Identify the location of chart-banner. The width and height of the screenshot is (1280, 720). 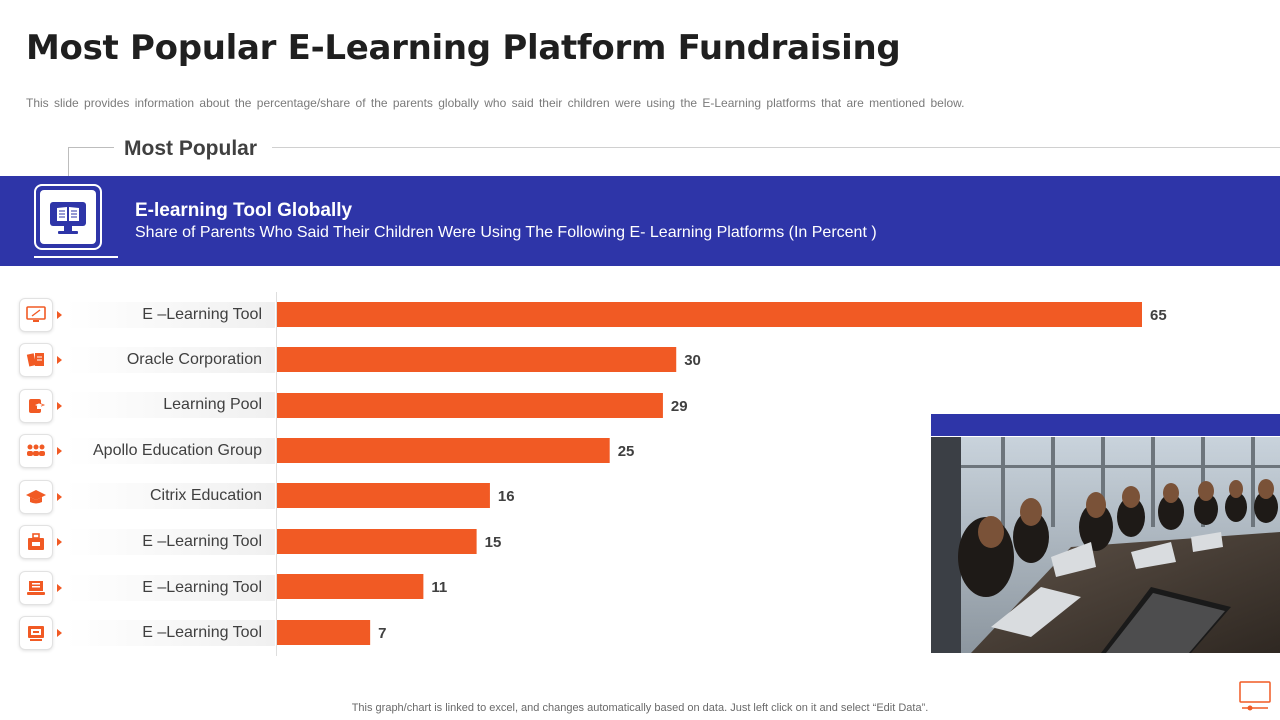
(640, 221).